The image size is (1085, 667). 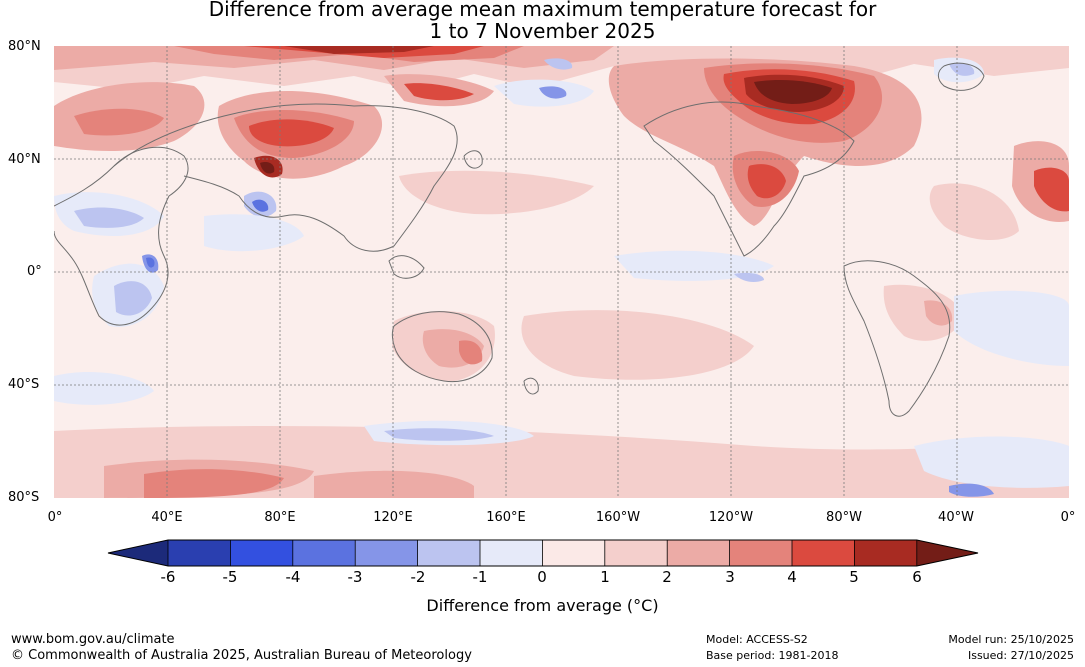 What do you see at coordinates (473, 159) in the screenshot?
I see `coastline-japan` at bounding box center [473, 159].